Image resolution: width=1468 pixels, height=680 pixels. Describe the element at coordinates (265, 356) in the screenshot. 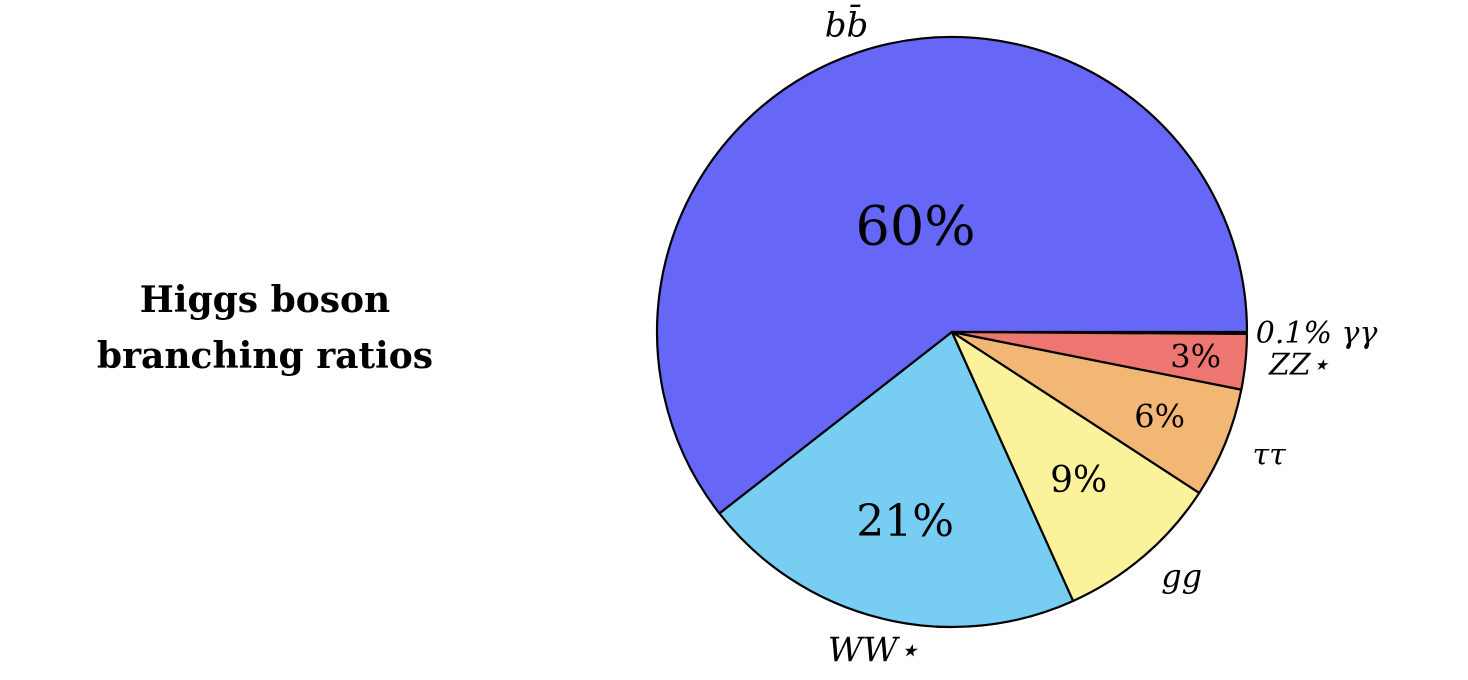

I see `chart-title-line-2: branching ratios` at that location.